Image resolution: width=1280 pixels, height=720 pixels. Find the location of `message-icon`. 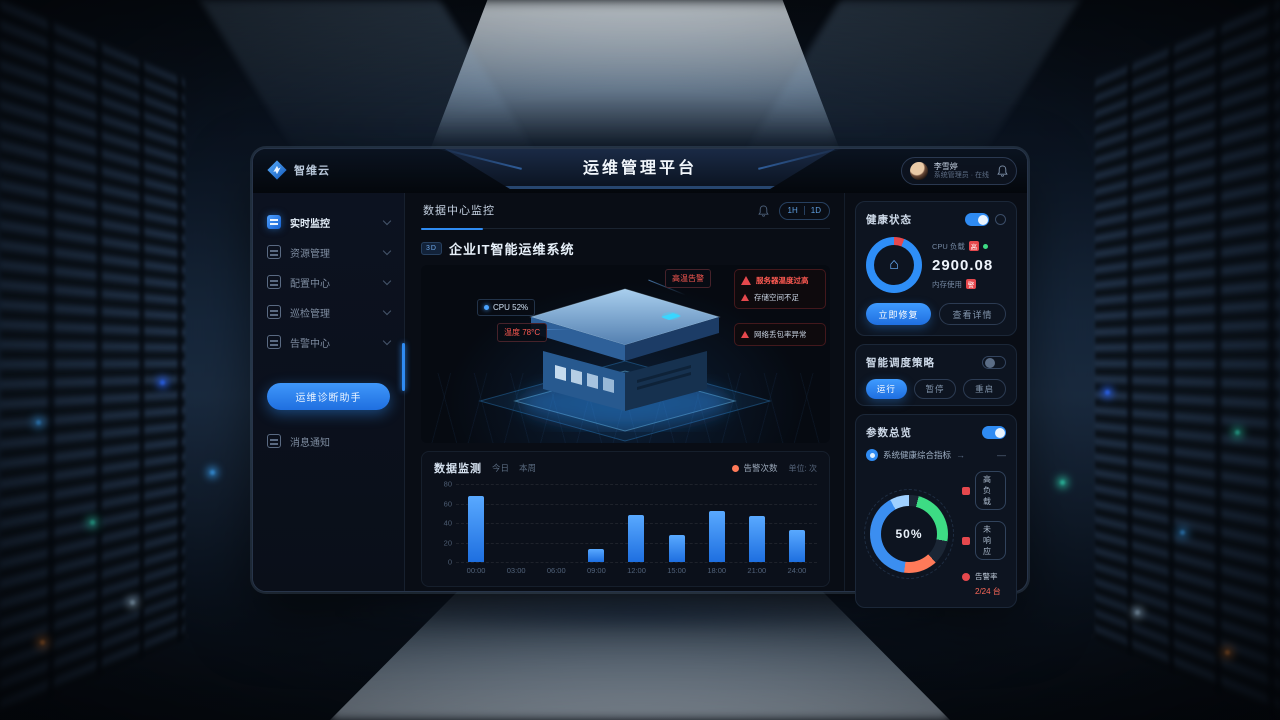

message-icon is located at coordinates (274, 441).